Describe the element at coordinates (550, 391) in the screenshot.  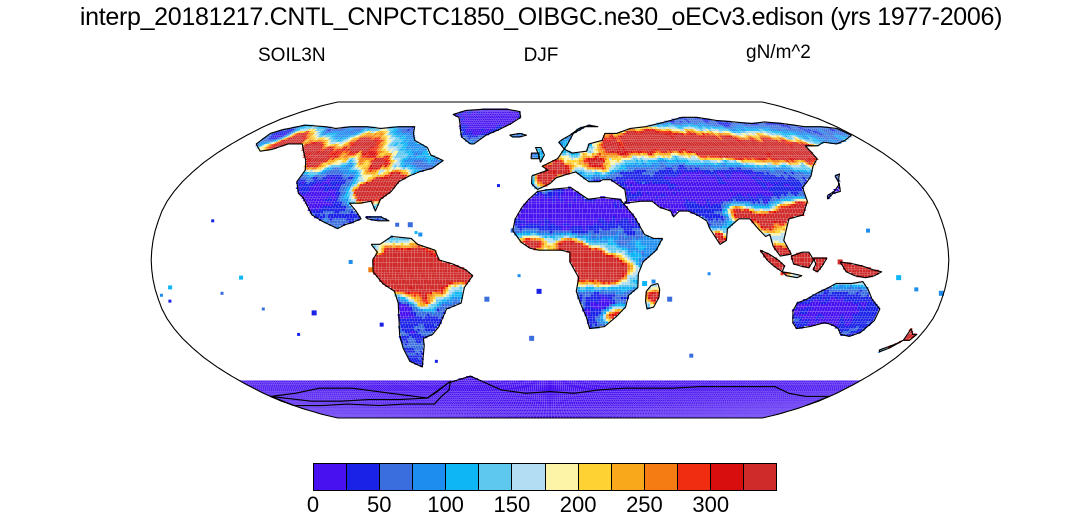
I see `coastline-antarctica-e` at that location.